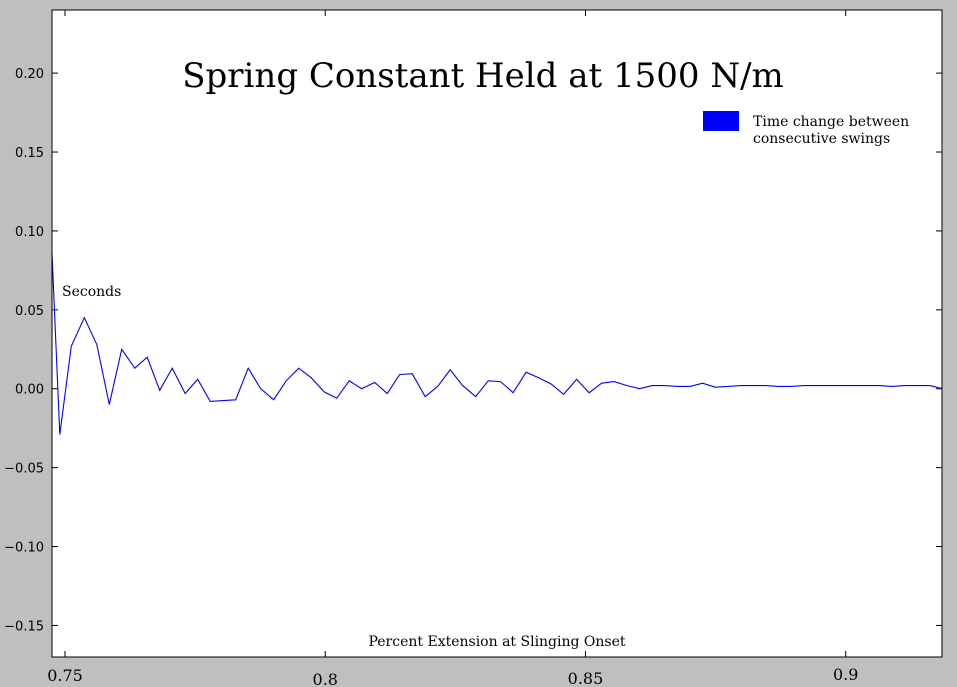 This screenshot has width=957, height=687. Describe the element at coordinates (24, 548) in the screenshot. I see `y-tick-label: −0.10` at that location.